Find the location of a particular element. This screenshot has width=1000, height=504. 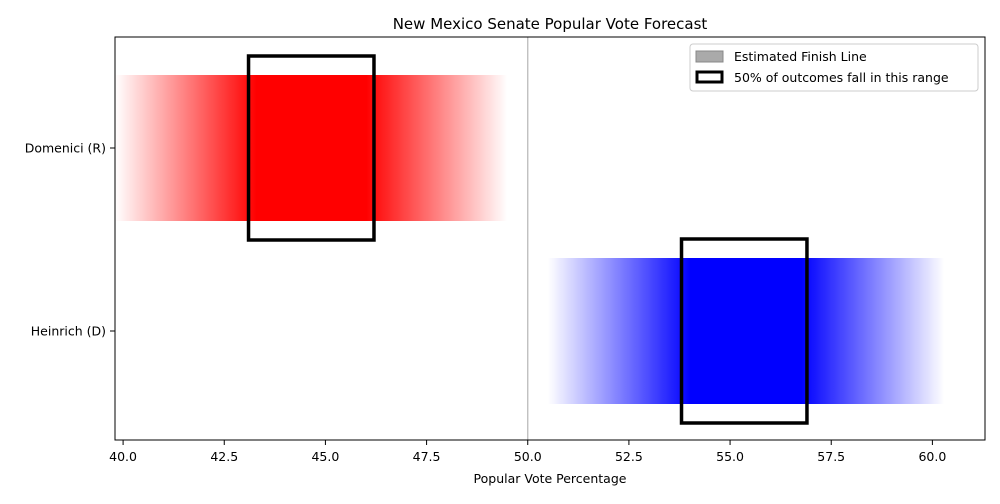

distribution-bar-heinrich-d is located at coordinates (746, 331).